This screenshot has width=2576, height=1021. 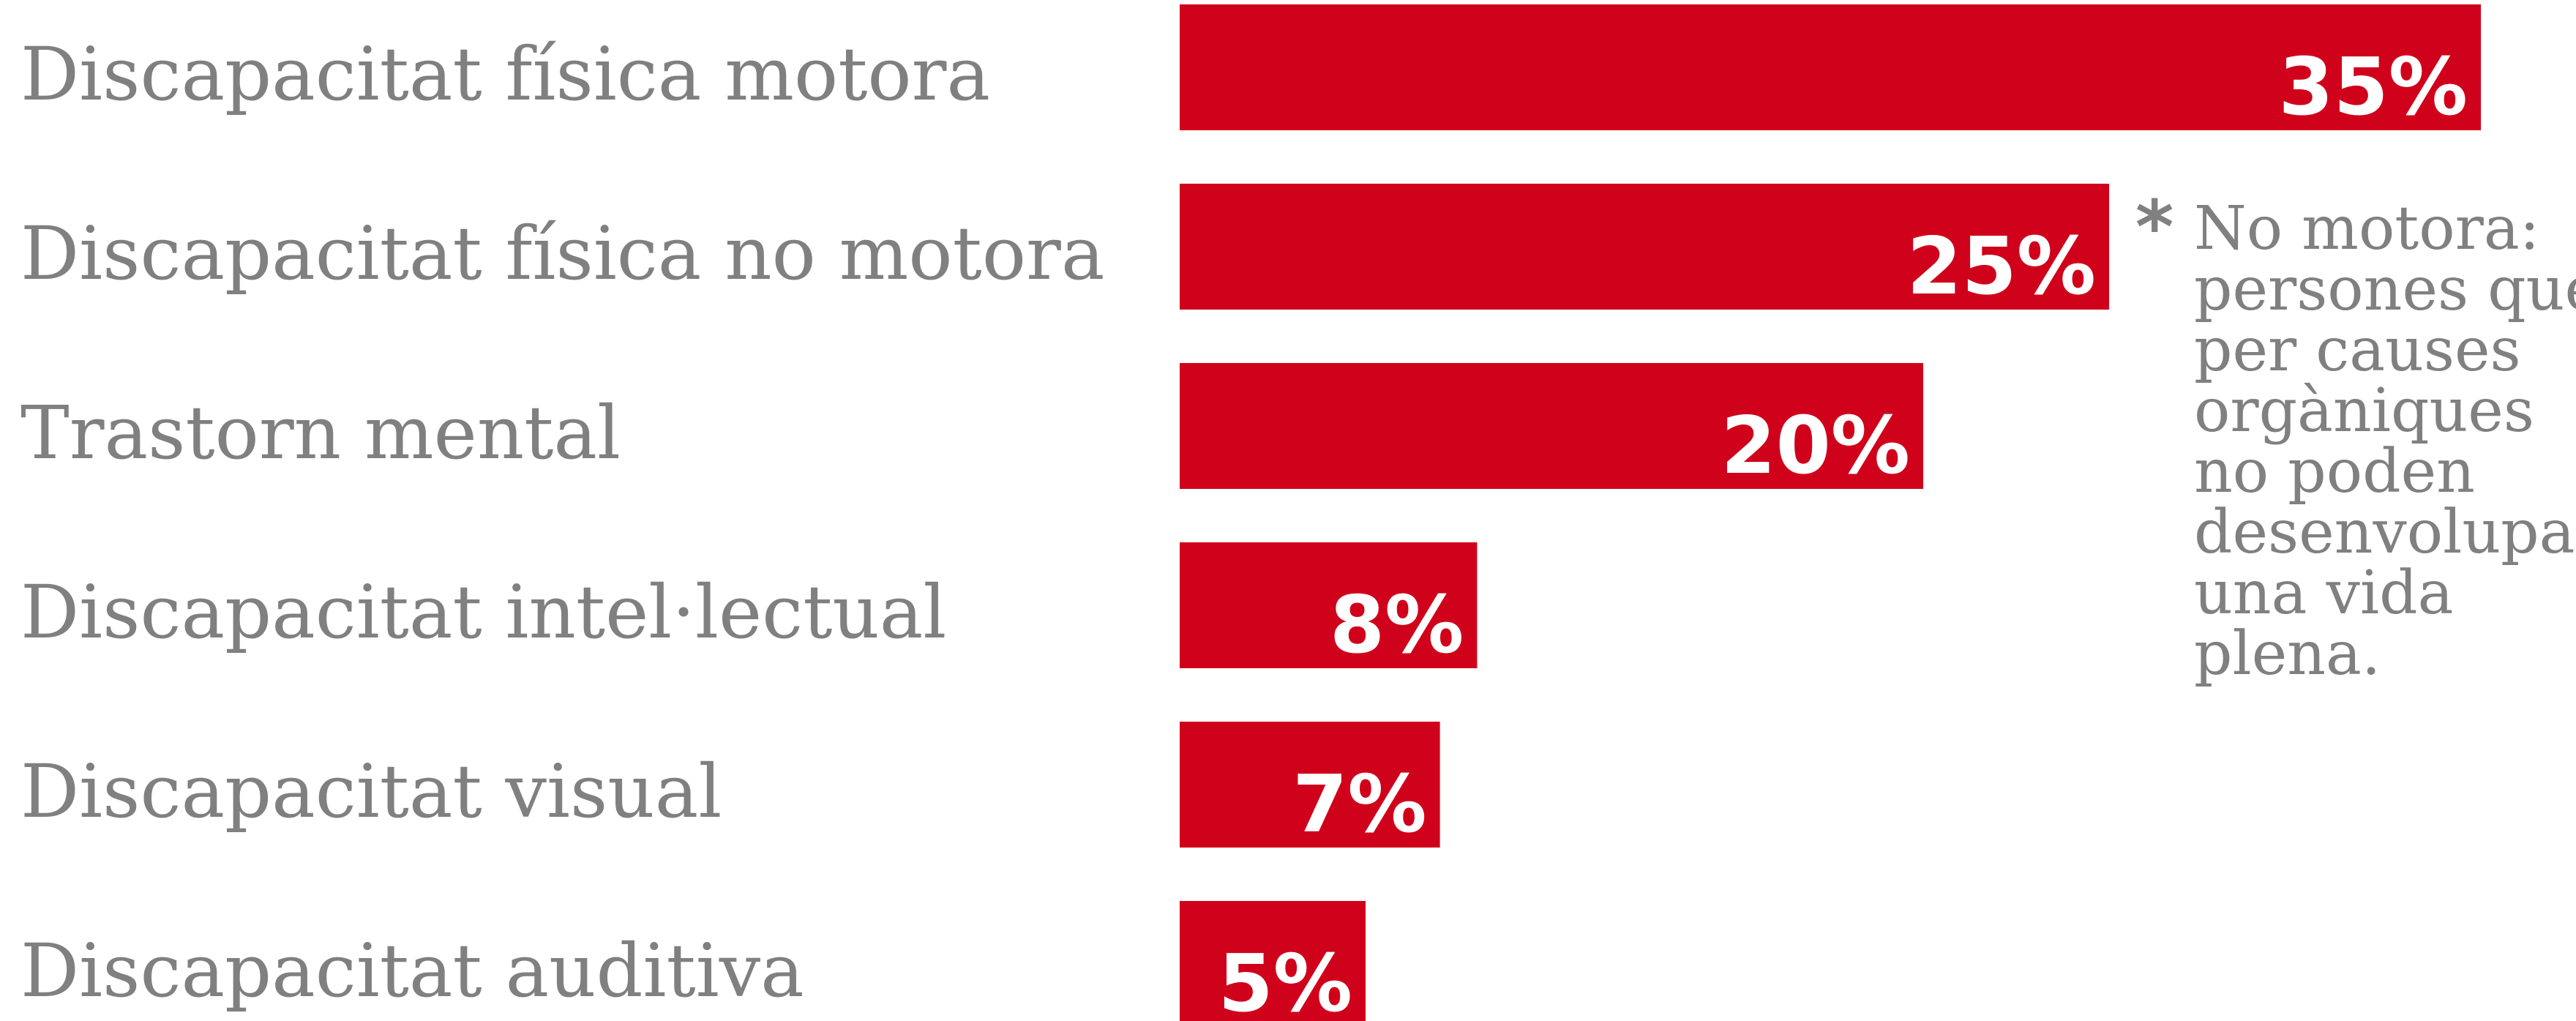 I want to click on footnote-line: orgàniques, so click(x=2364, y=411).